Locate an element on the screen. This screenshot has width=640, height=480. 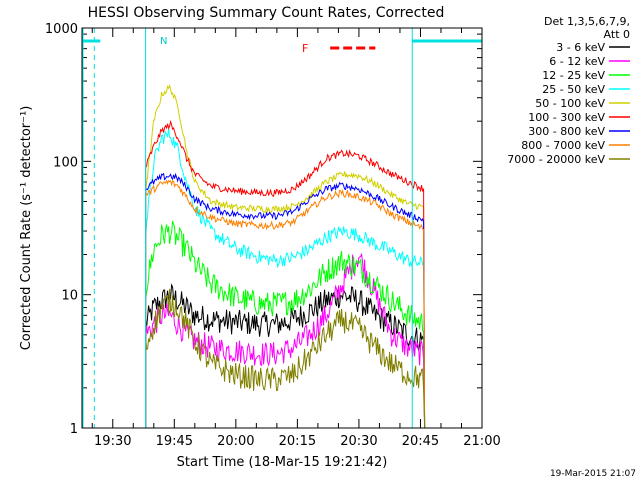
y-tick-label: 1 is located at coordinates (74, 429).